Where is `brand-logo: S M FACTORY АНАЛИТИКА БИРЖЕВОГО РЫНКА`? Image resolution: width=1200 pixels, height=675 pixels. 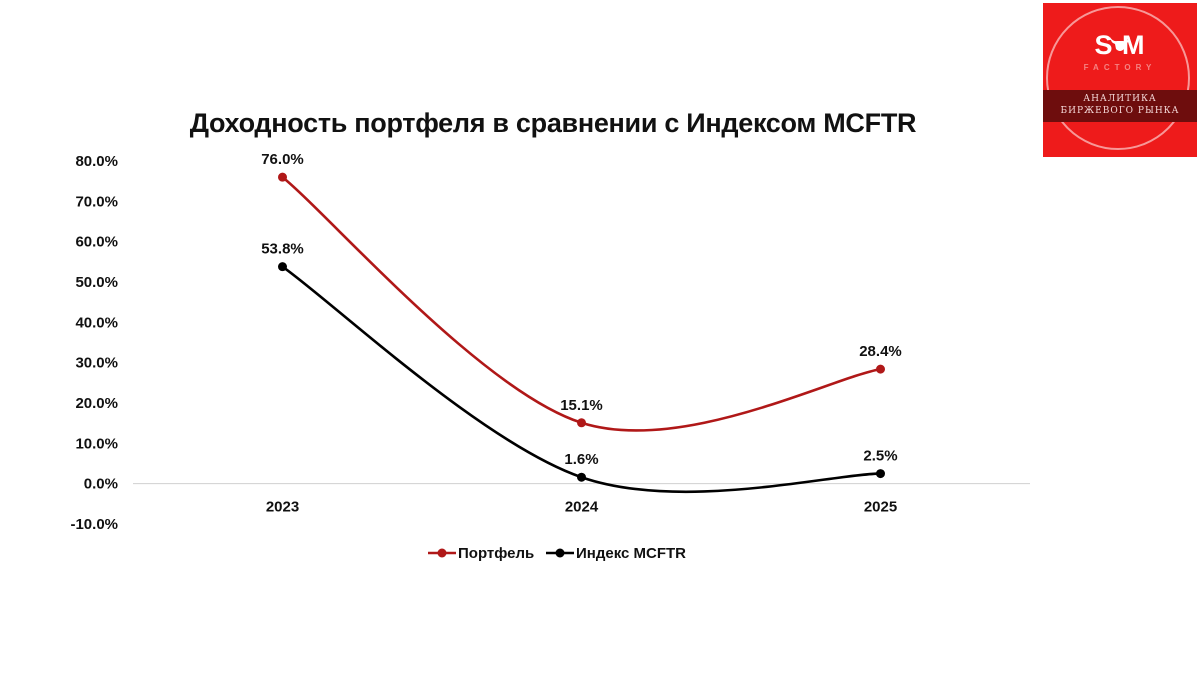
brand-logo: S M FACTORY АНАЛИТИКА БИРЖЕВОГО РЫНКА is located at coordinates (1120, 80).